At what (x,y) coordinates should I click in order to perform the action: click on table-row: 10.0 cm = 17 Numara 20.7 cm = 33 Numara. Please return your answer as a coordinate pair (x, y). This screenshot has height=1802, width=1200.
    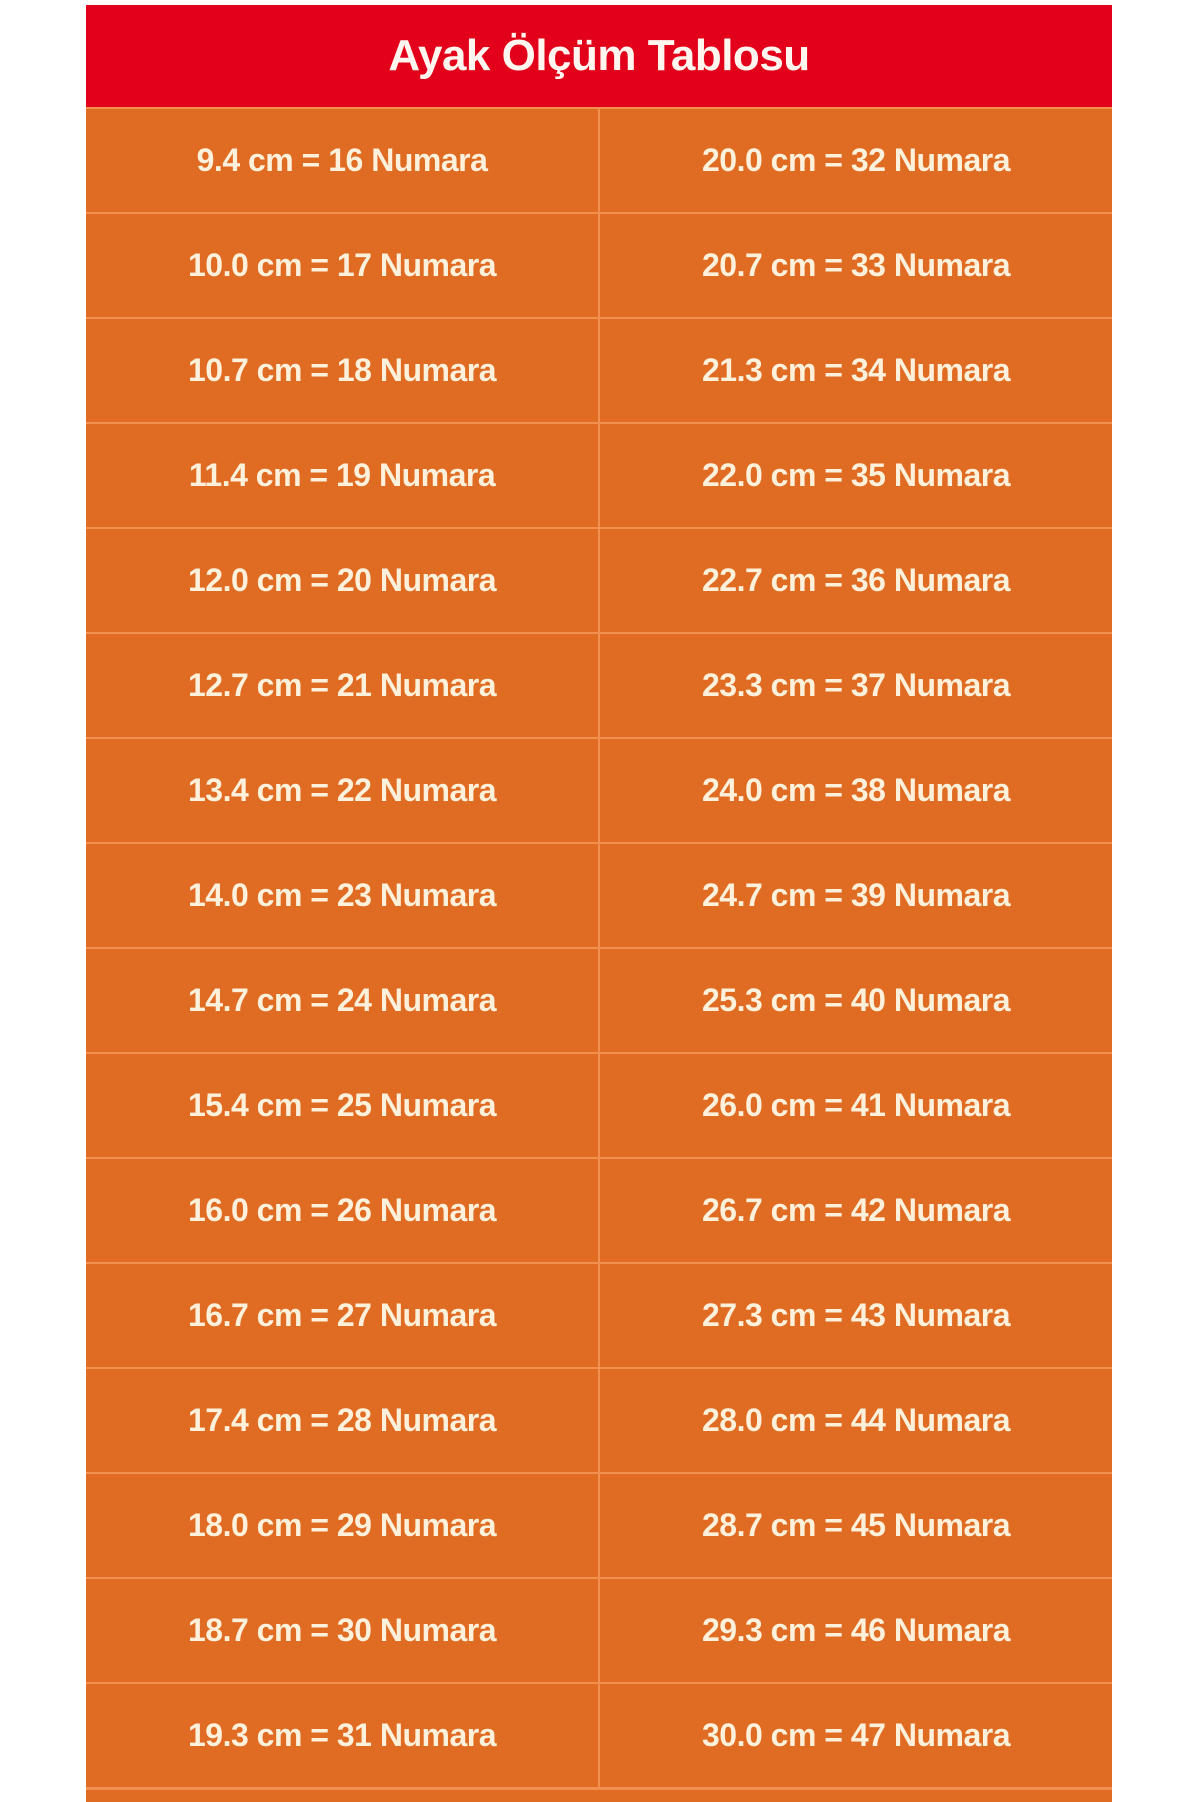
    Looking at the image, I should click on (599, 264).